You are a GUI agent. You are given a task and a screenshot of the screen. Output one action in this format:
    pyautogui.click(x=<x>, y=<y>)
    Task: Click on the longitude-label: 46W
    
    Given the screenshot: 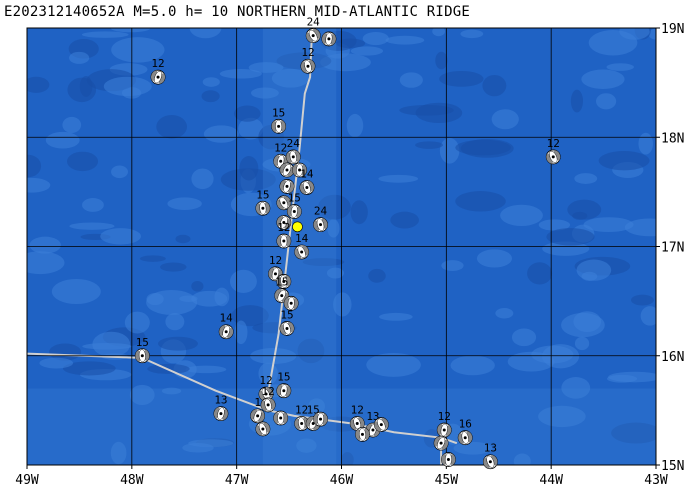 What is the action you would take?
    pyautogui.click(x=342, y=480)
    